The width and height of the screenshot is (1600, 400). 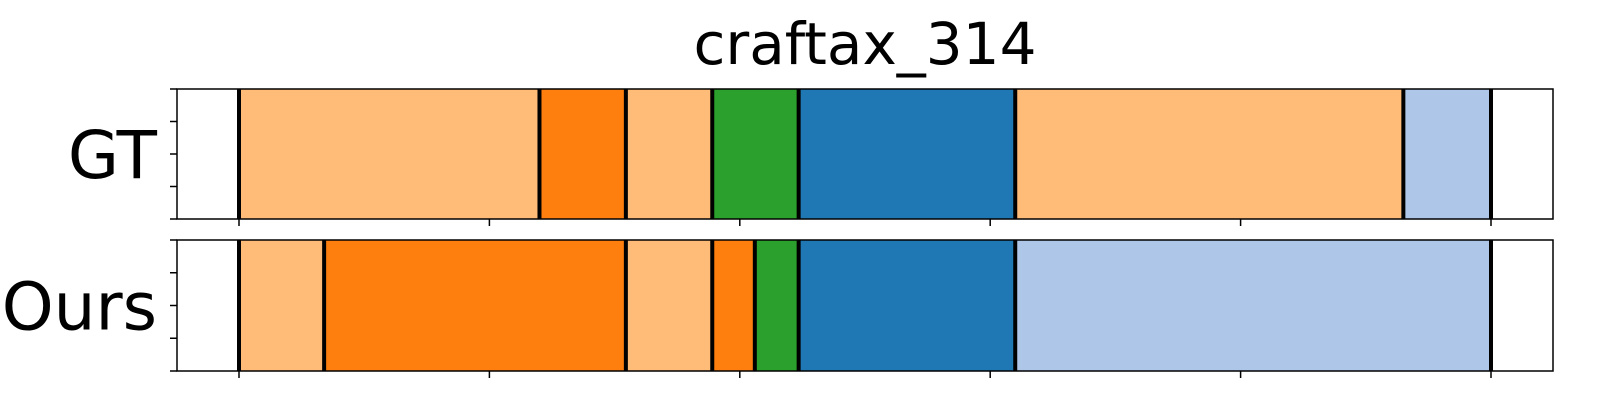 What do you see at coordinates (79, 307) in the screenshot?
I see `row-label: Ours` at bounding box center [79, 307].